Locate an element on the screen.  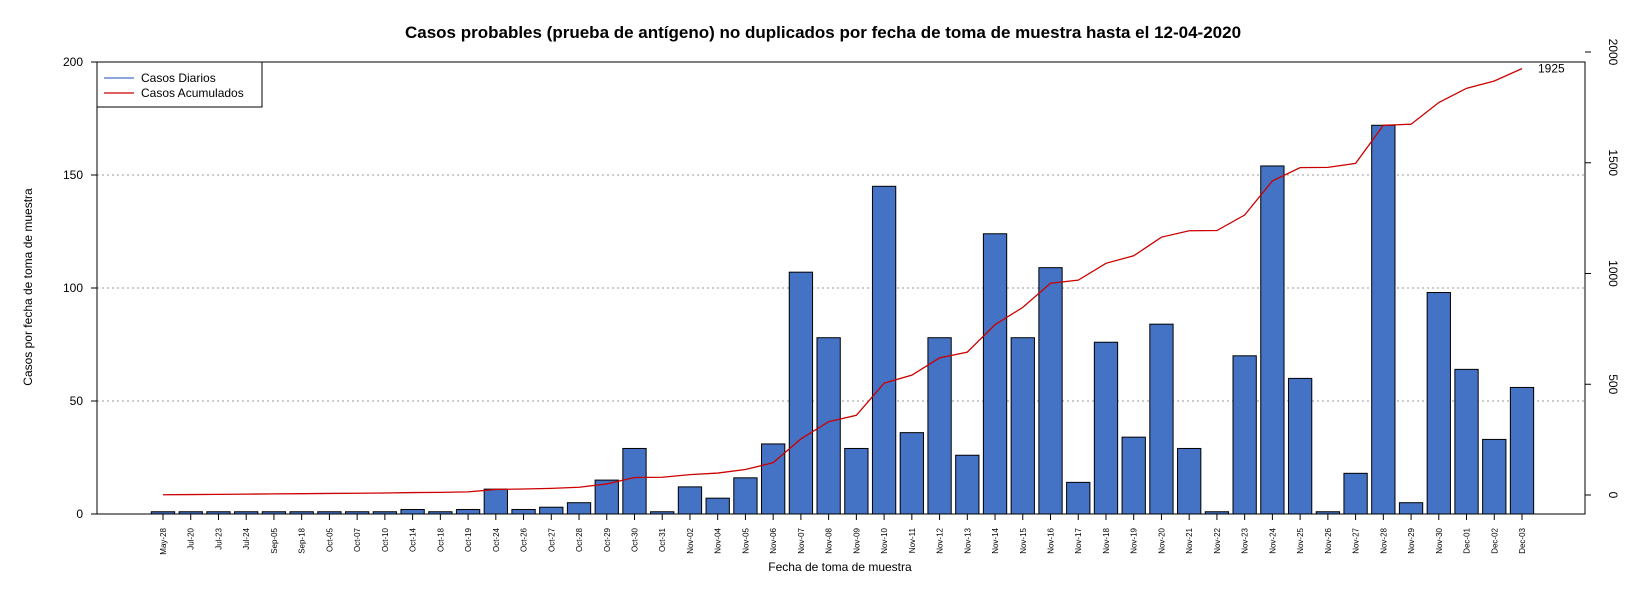
x-tick-label: Nov-04 is located at coordinates (718, 540).